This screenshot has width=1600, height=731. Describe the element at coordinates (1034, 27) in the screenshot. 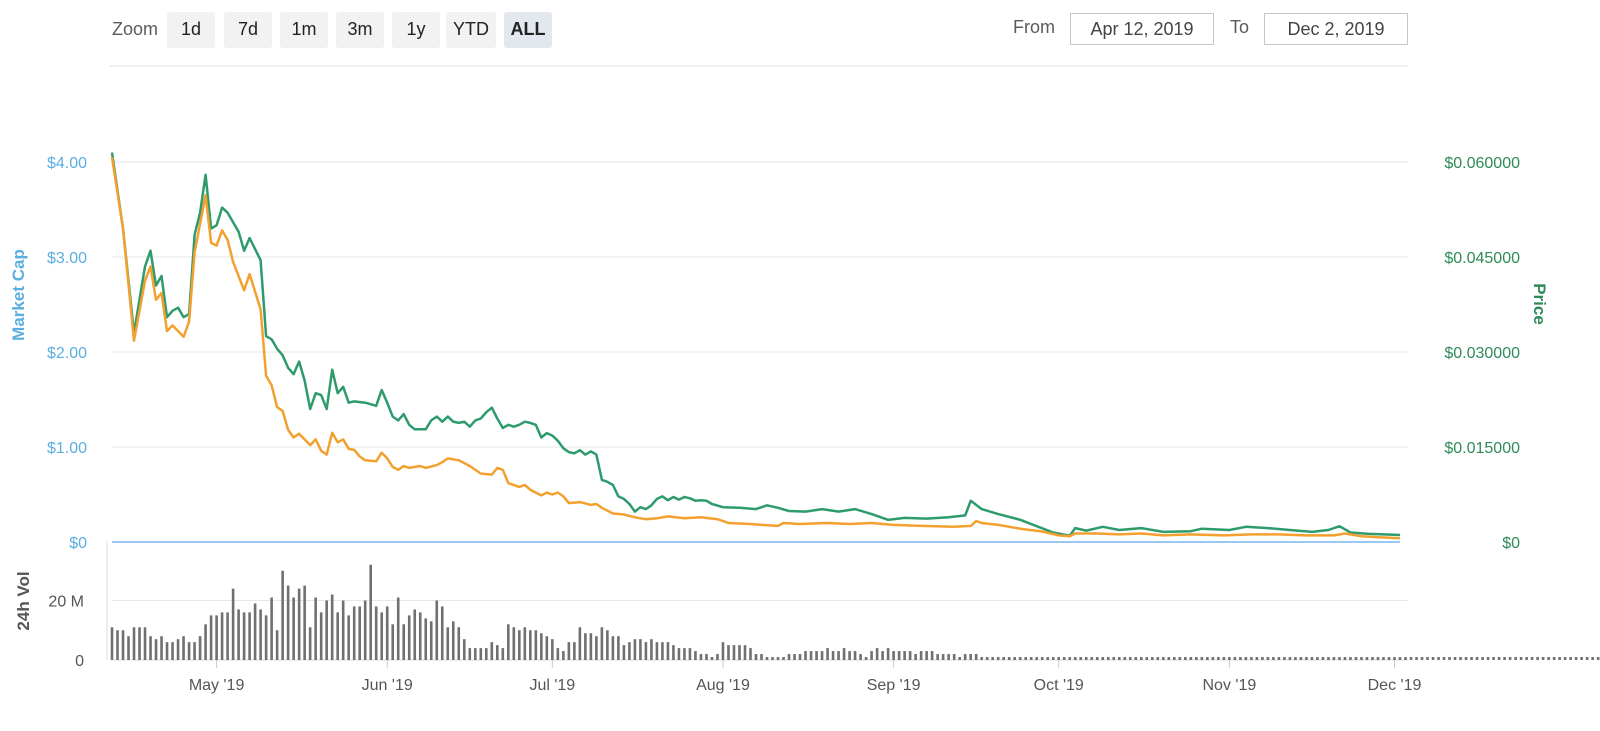

I see `from-label: From` at that location.